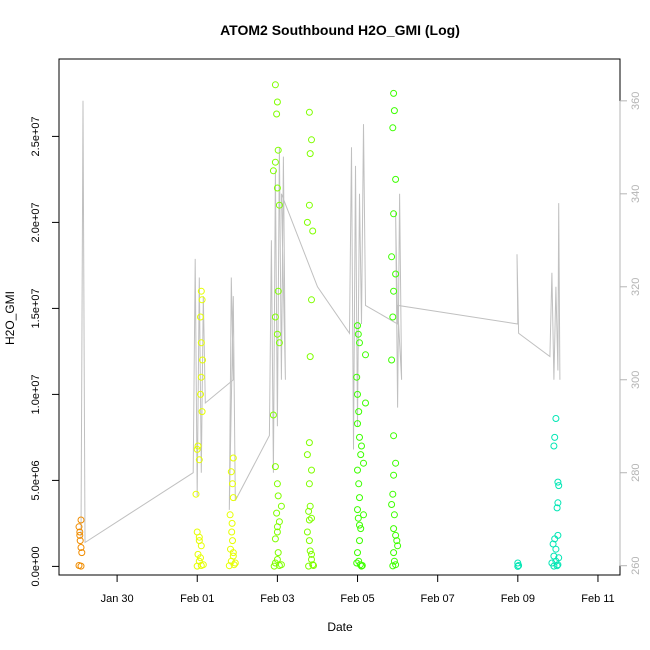 The image size is (650, 650). What do you see at coordinates (36, 222) in the screenshot?
I see `y-tick-label: 2.0e+07` at bounding box center [36, 222].